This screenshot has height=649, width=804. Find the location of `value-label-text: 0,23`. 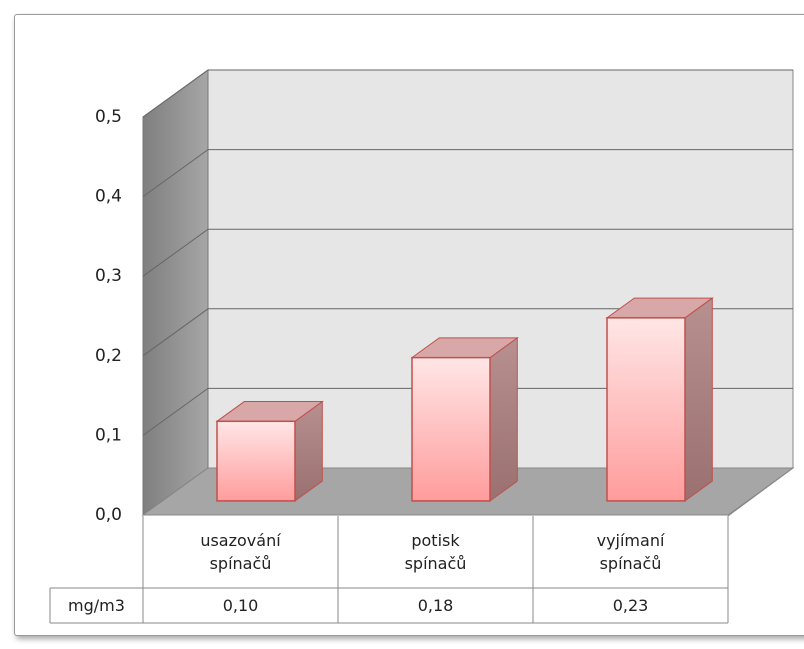

value-label-text: 0,23 is located at coordinates (630, 605).